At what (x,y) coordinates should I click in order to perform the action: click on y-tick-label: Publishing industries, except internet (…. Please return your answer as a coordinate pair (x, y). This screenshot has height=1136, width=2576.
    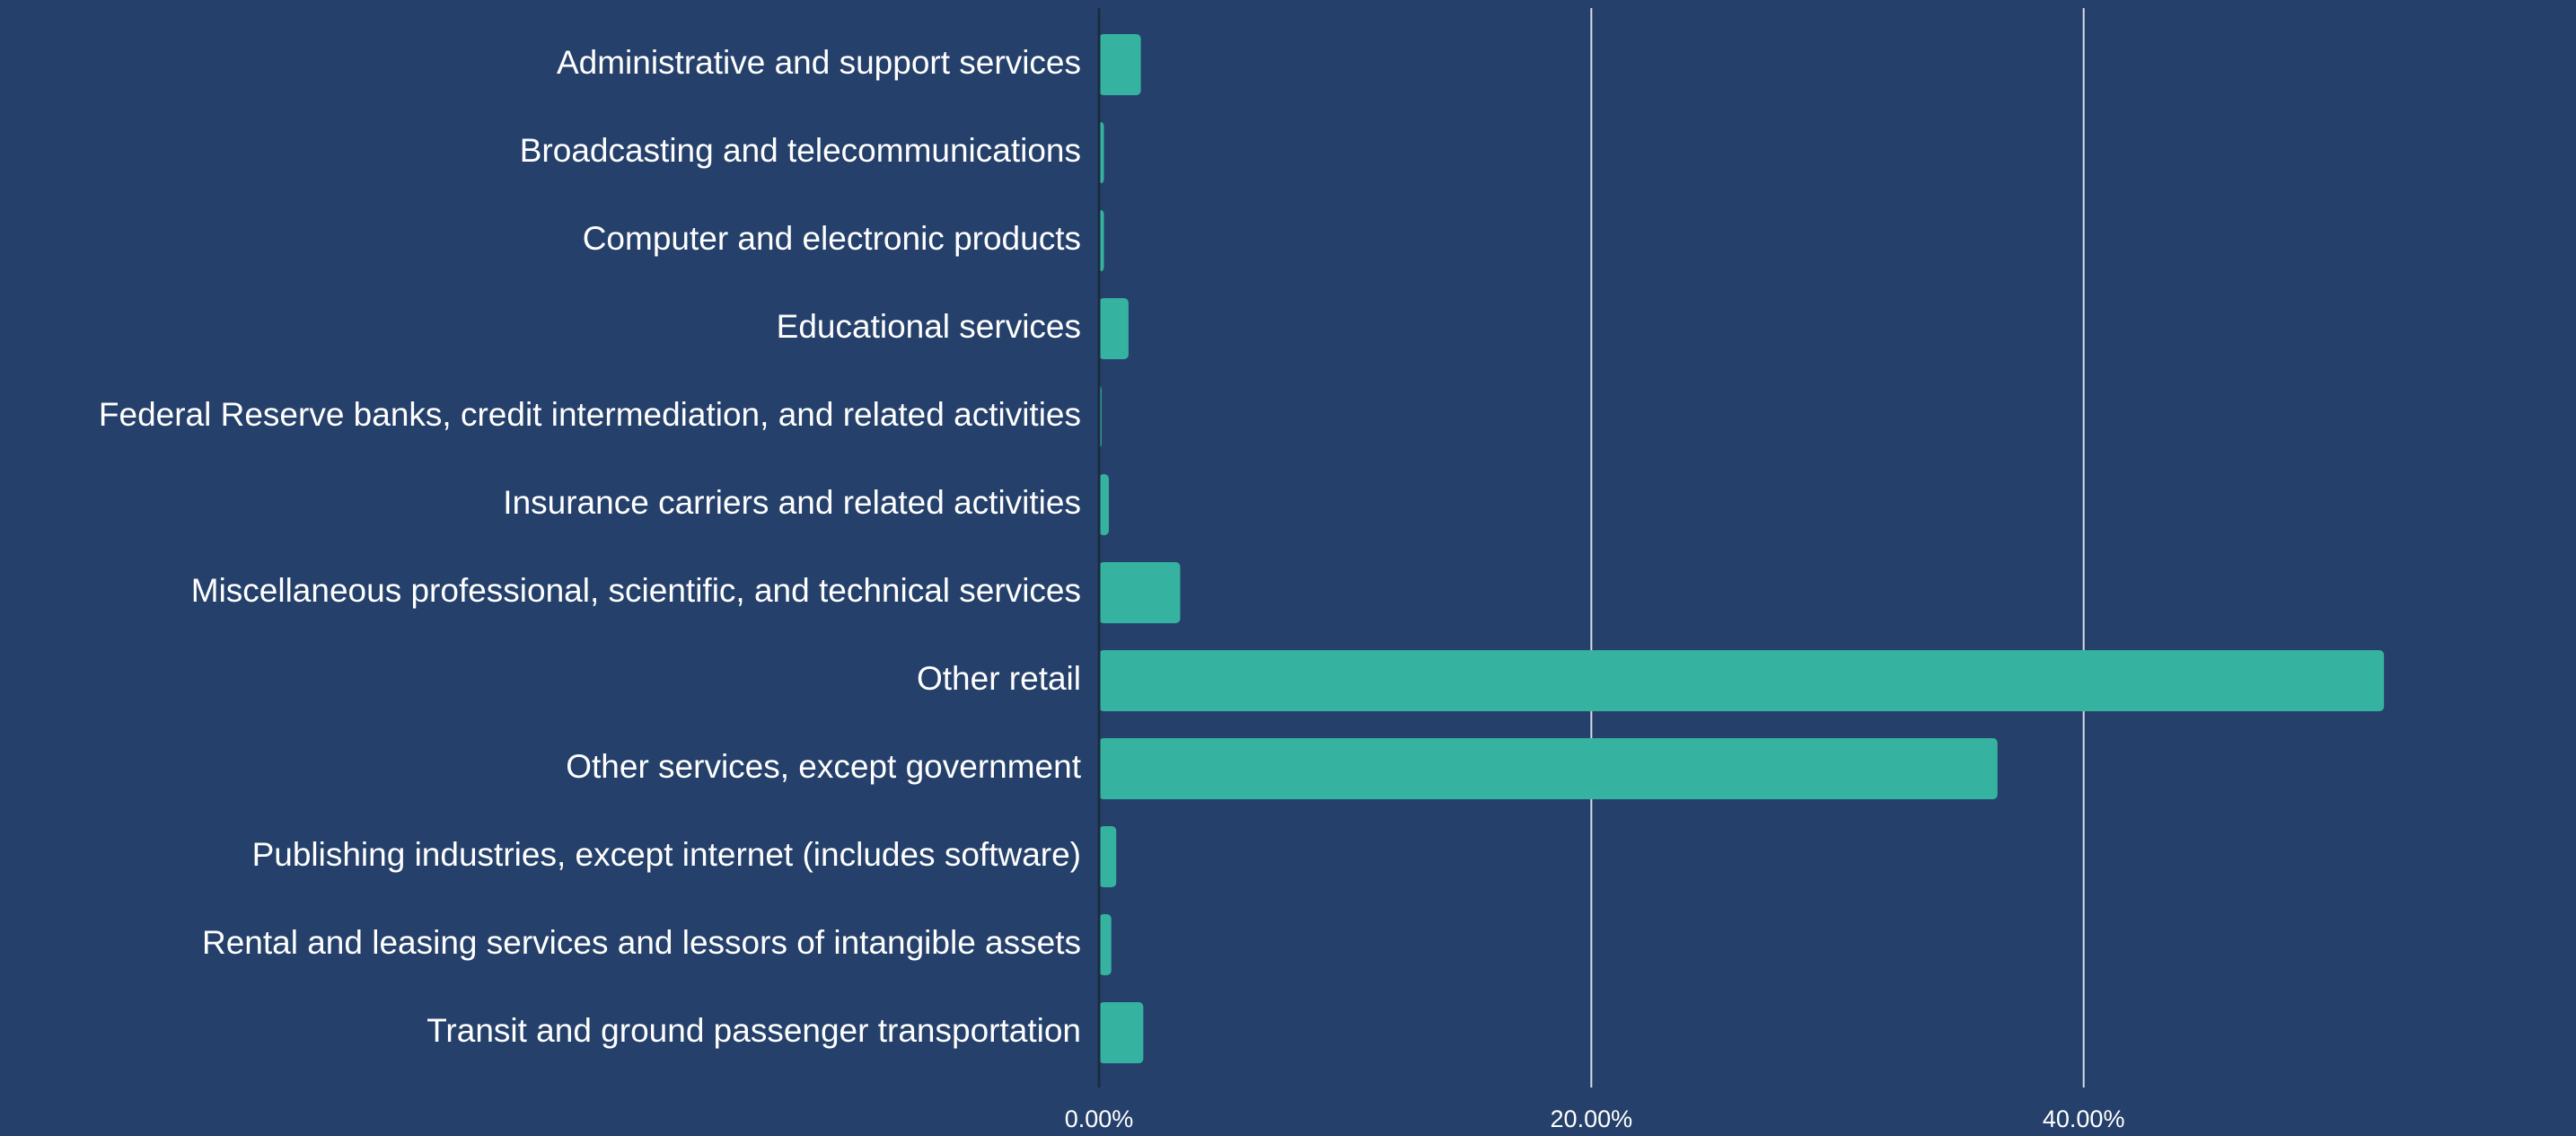
    Looking at the image, I should click on (666, 855).